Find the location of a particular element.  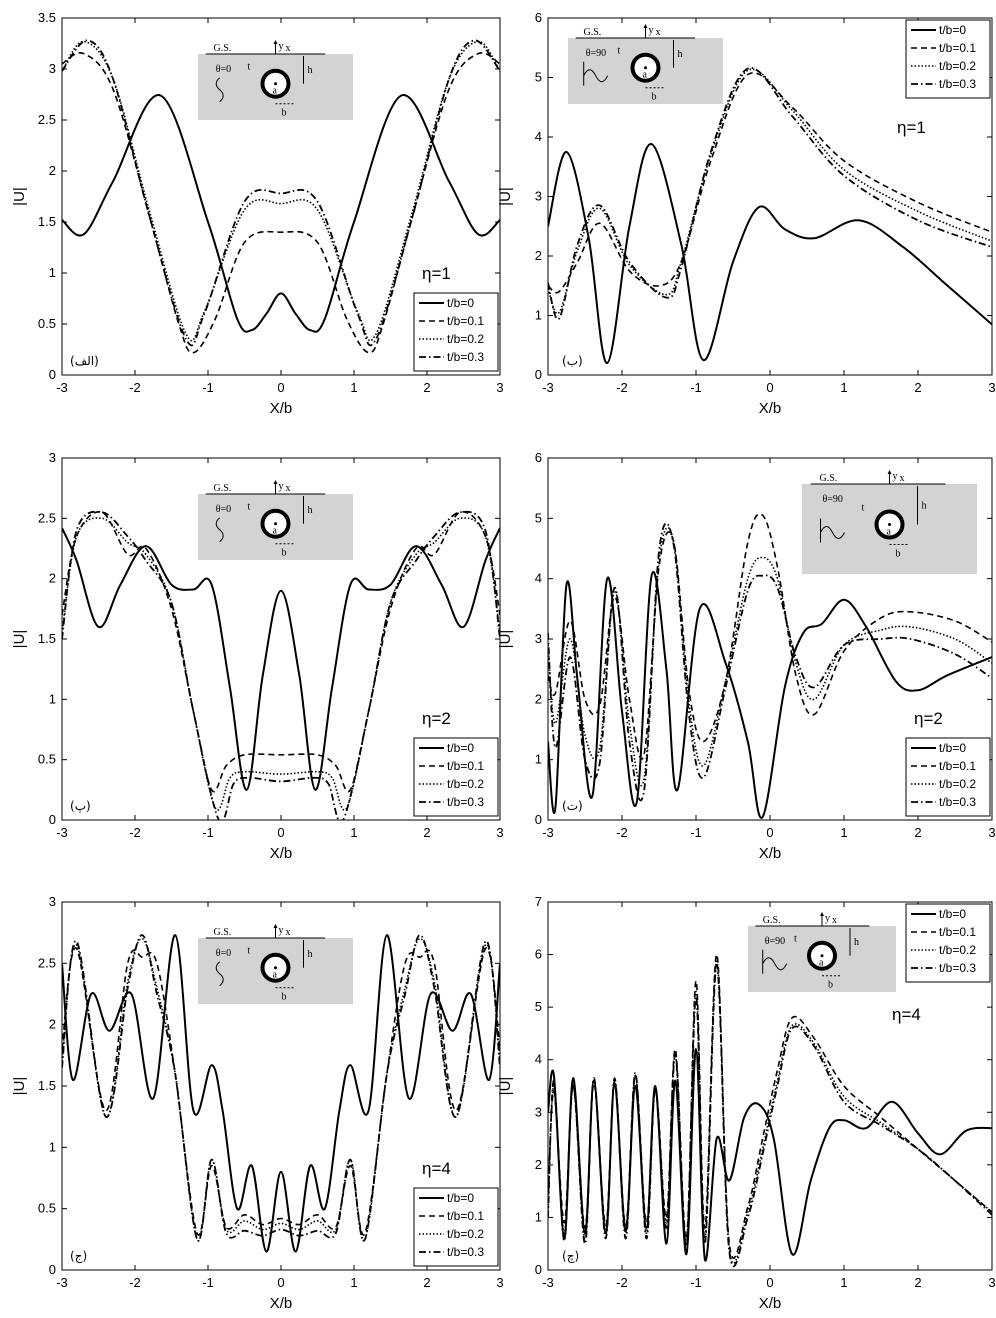

depth-label: h is located at coordinates (310, 954).